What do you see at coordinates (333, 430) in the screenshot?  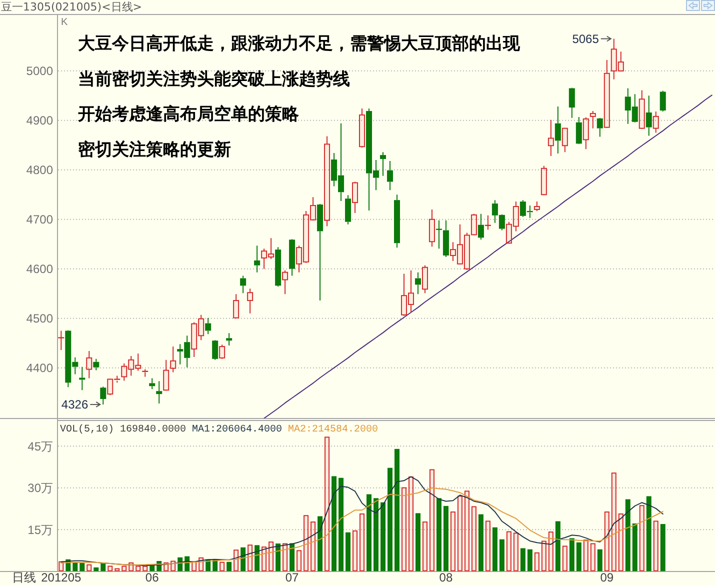 I see `text: MA2:214584.2000` at bounding box center [333, 430].